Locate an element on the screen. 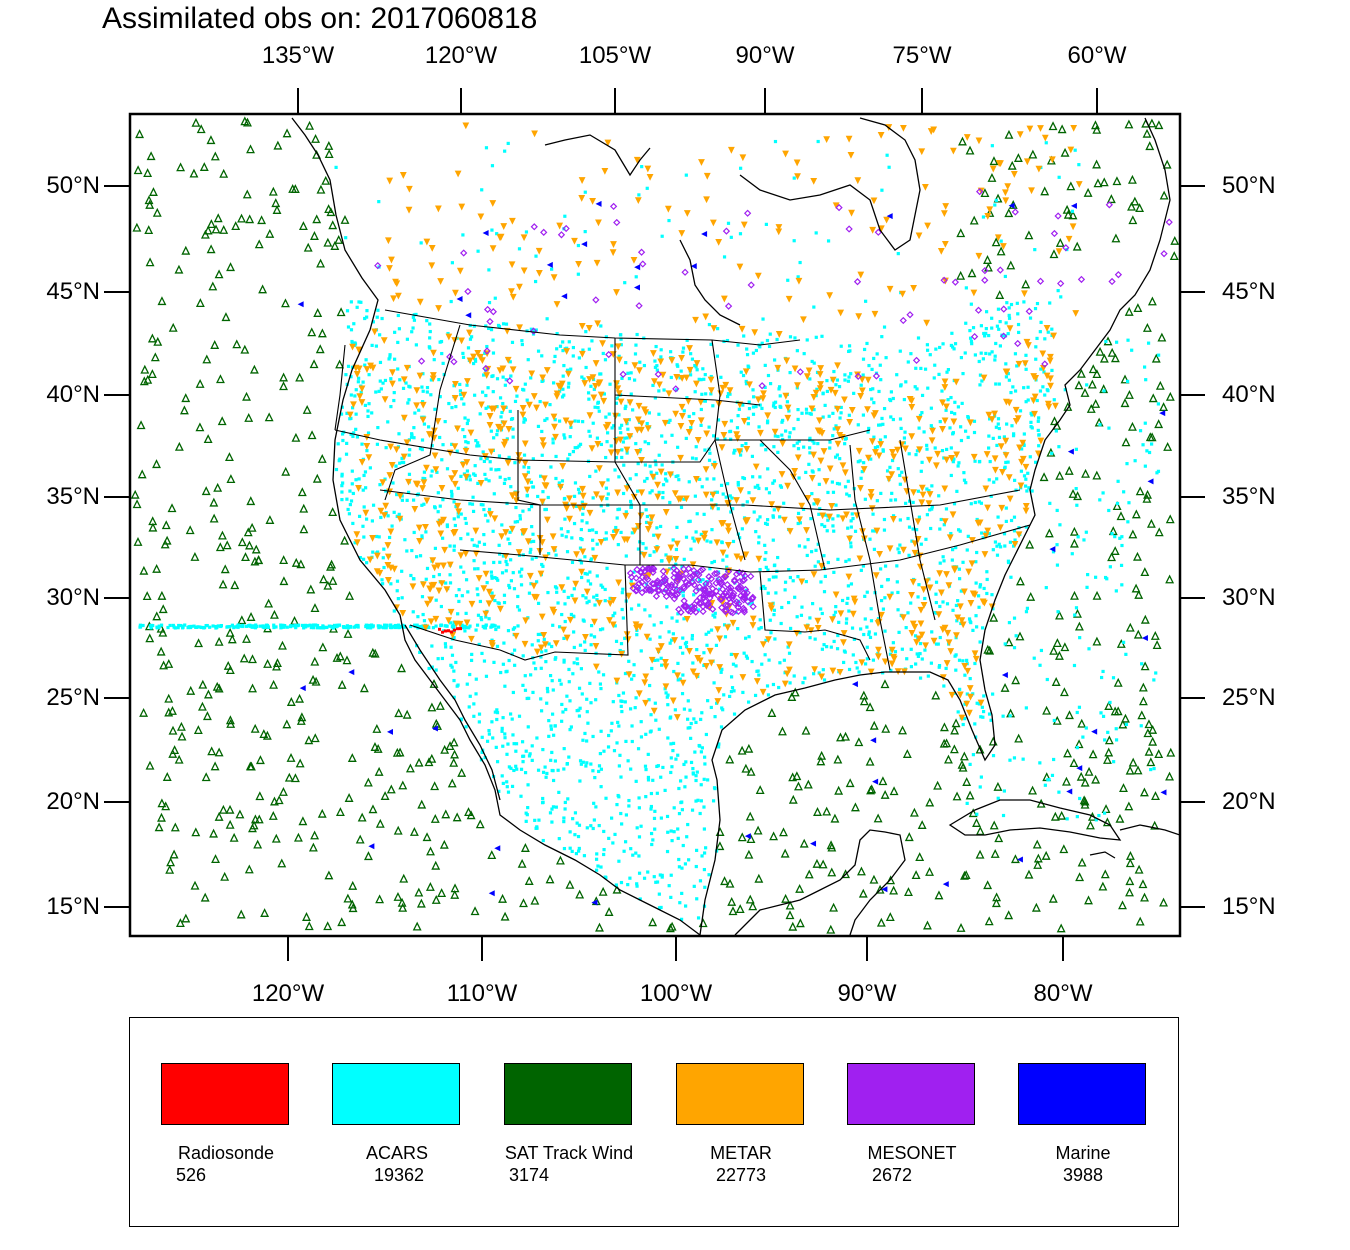  left-tick-45n: 45°N is located at coordinates (73, 291).